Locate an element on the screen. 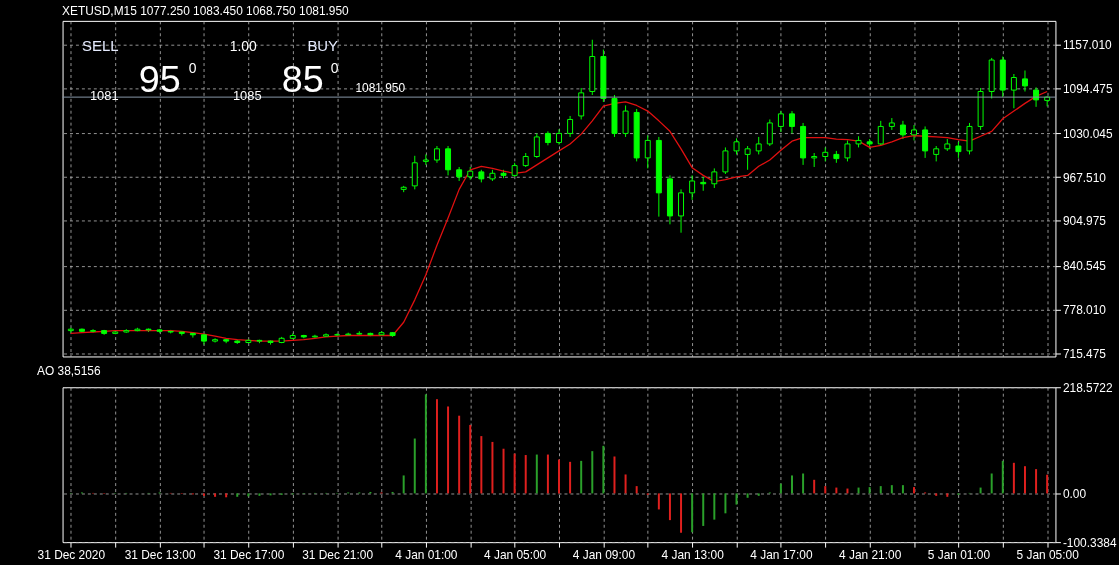 The height and width of the screenshot is (588, 1119). chart-title: AO 38,5156 is located at coordinates (69, 371).